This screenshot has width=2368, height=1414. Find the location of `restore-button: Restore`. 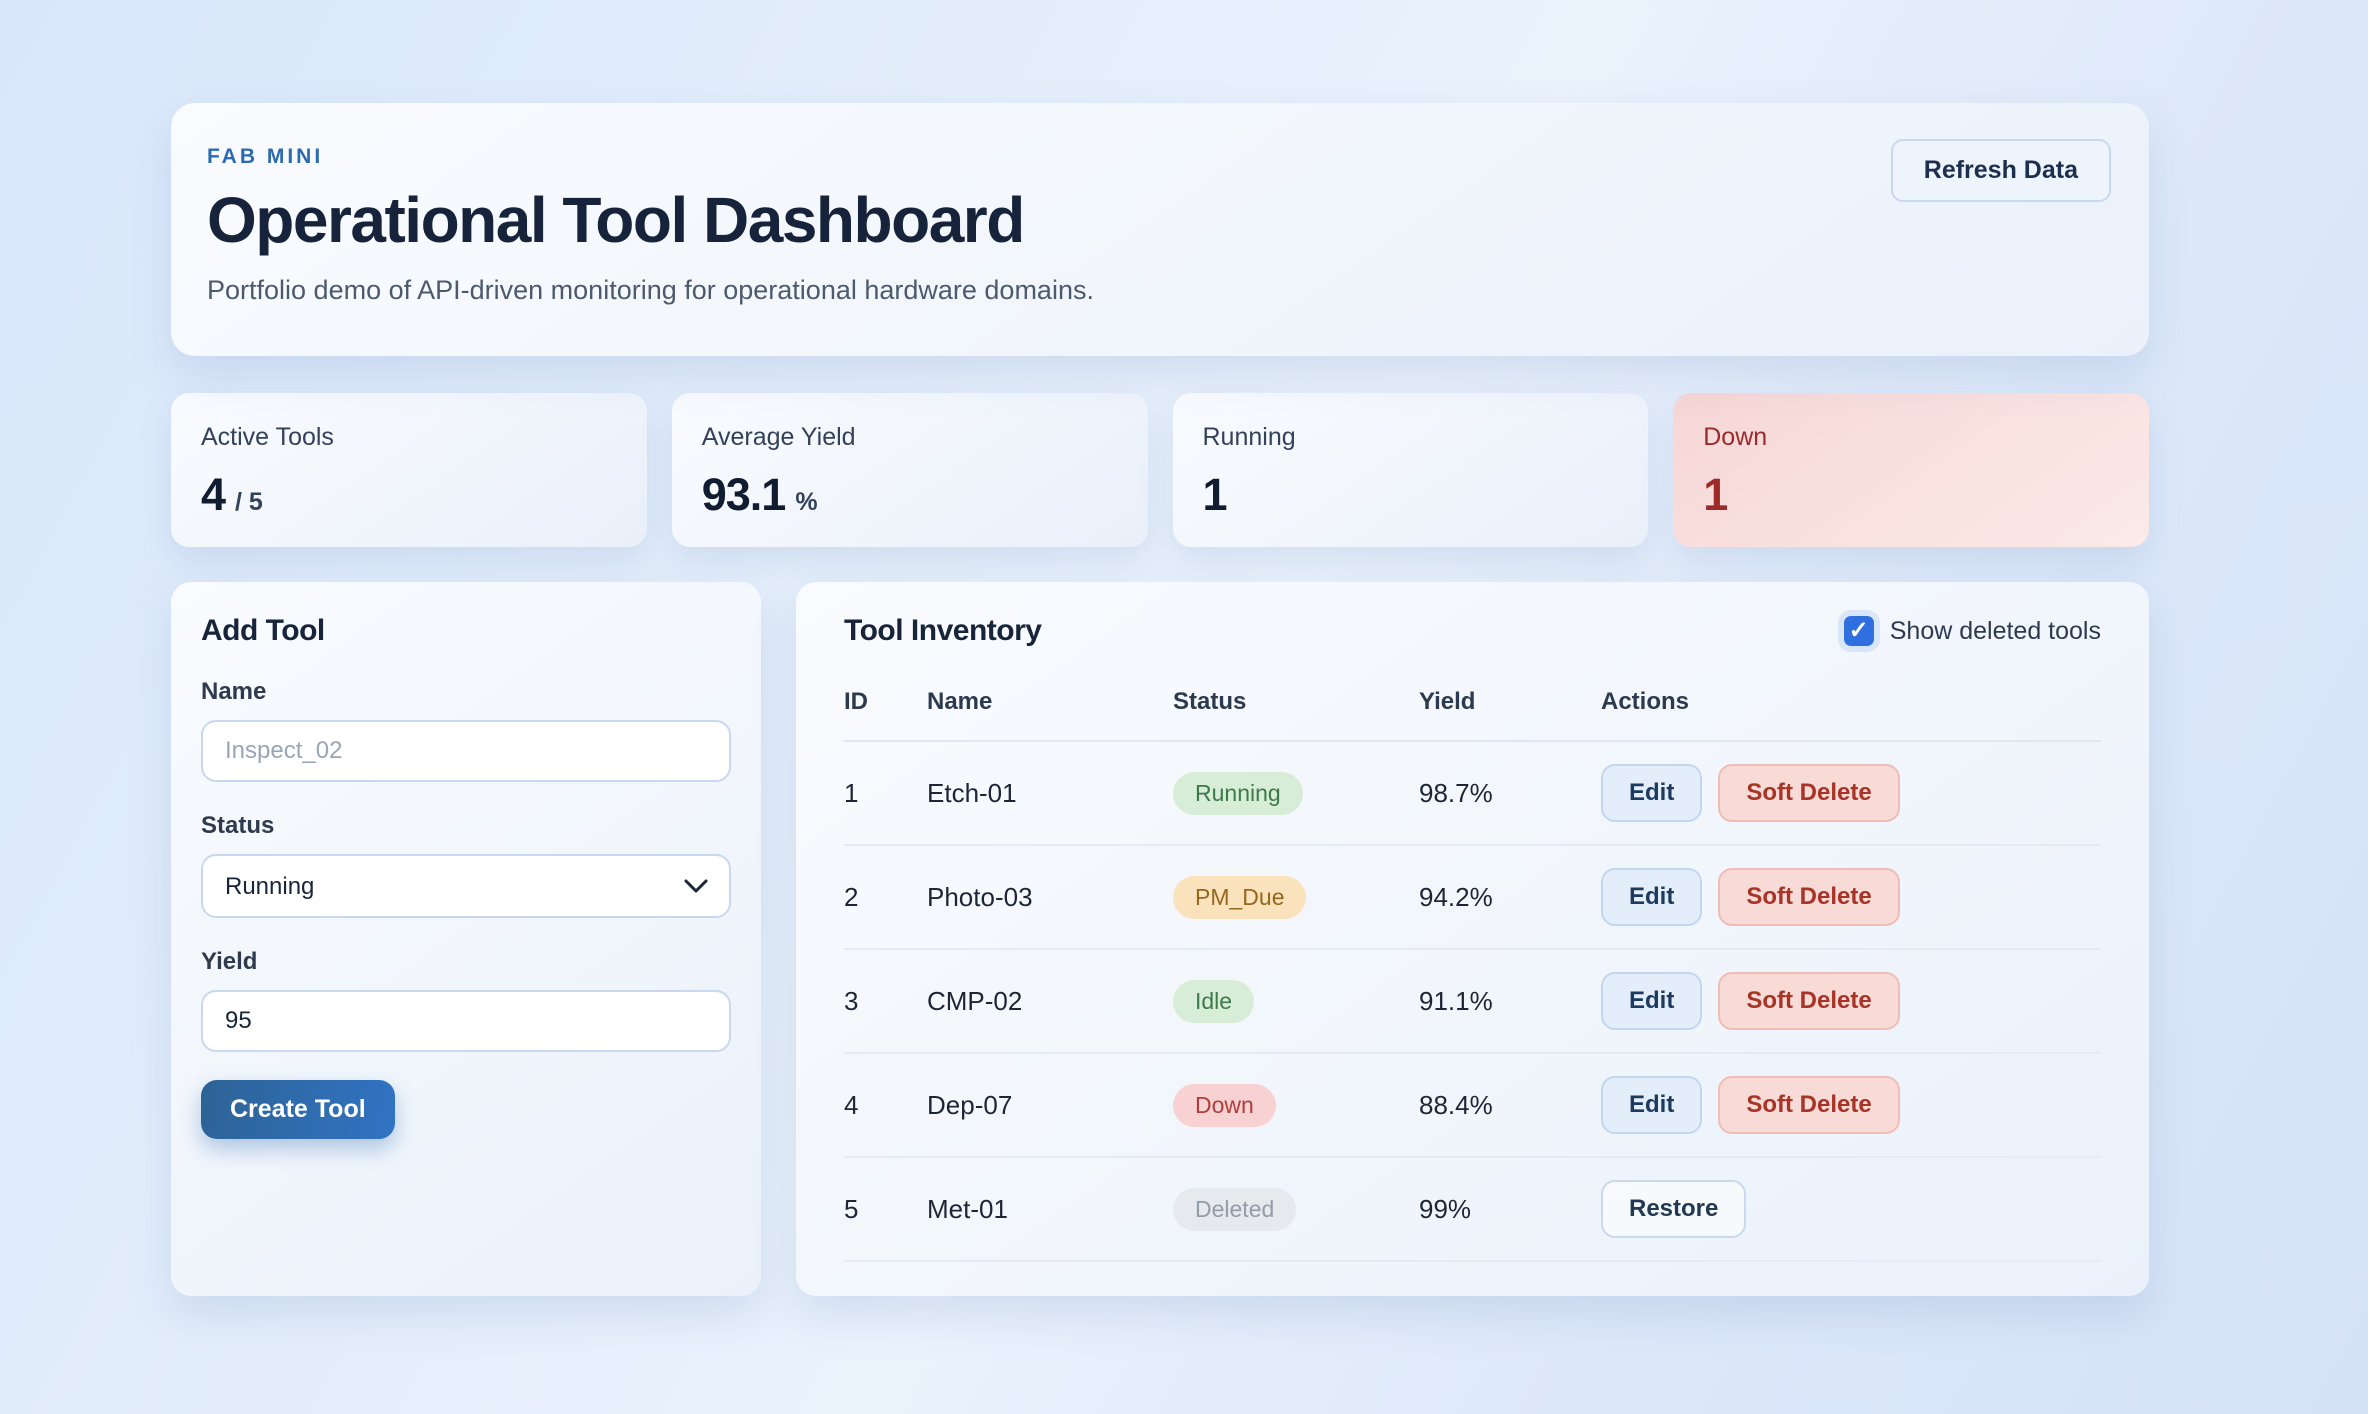

restore-button: Restore is located at coordinates (1674, 1209).